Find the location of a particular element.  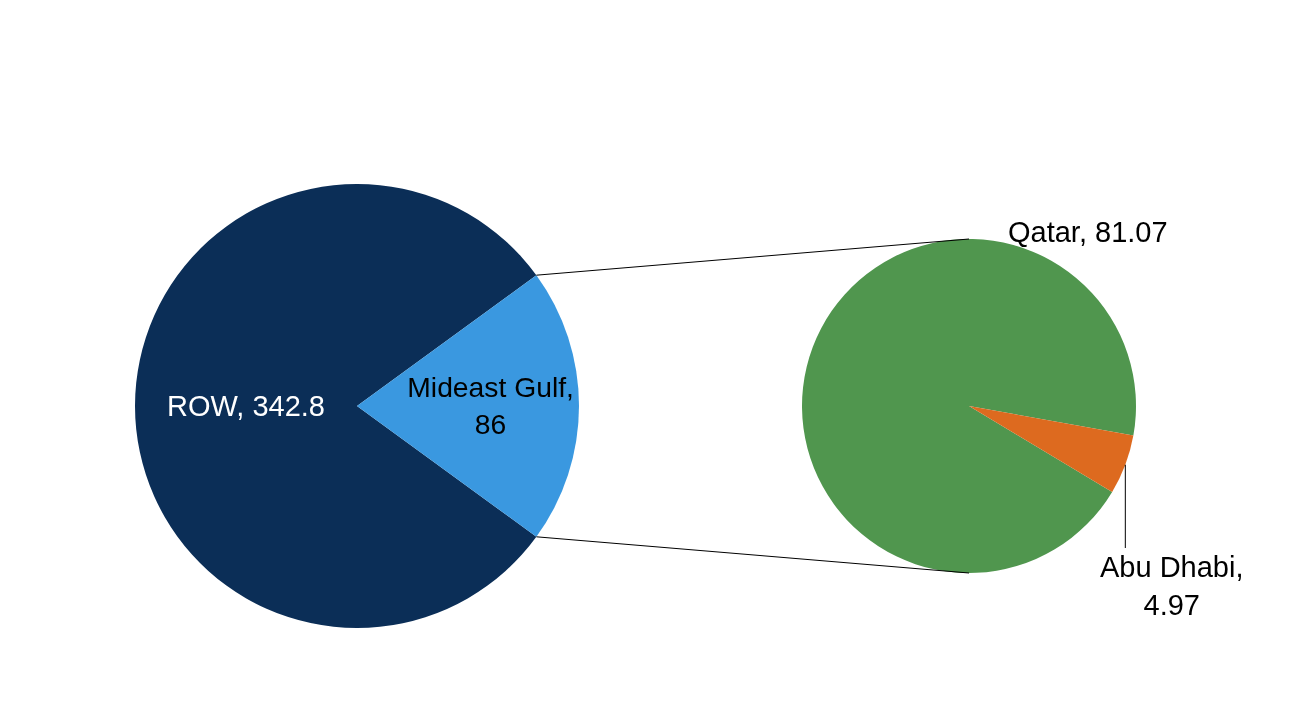

slice-label: Mideast Gulf, 86 is located at coordinates (490, 406).